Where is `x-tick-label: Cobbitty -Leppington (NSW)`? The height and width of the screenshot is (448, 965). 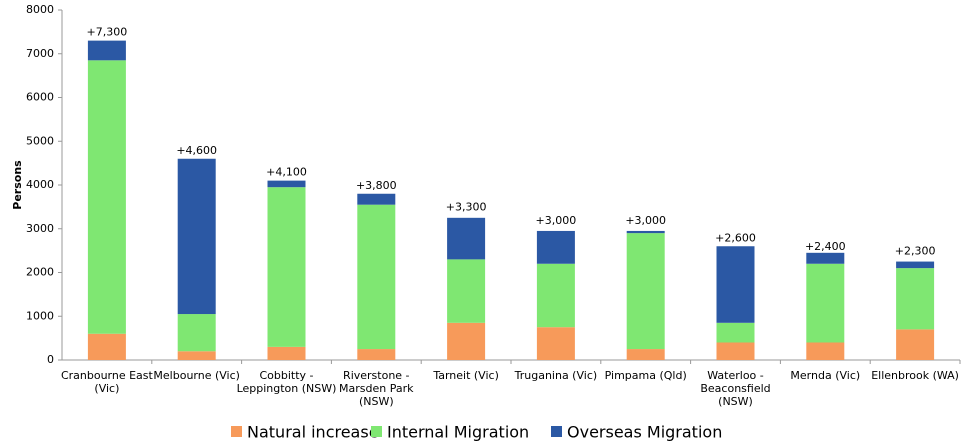
x-tick-label: Cobbitty -Leppington (NSW) is located at coordinates (287, 382).